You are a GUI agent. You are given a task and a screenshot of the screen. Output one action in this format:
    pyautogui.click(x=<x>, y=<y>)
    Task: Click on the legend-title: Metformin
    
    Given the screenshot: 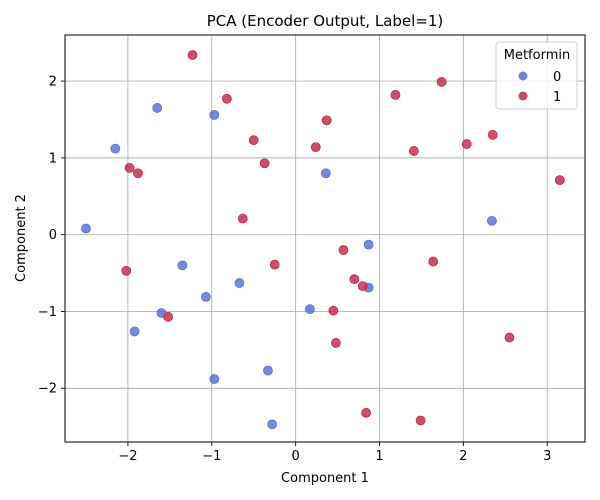 What is the action you would take?
    pyautogui.click(x=537, y=55)
    